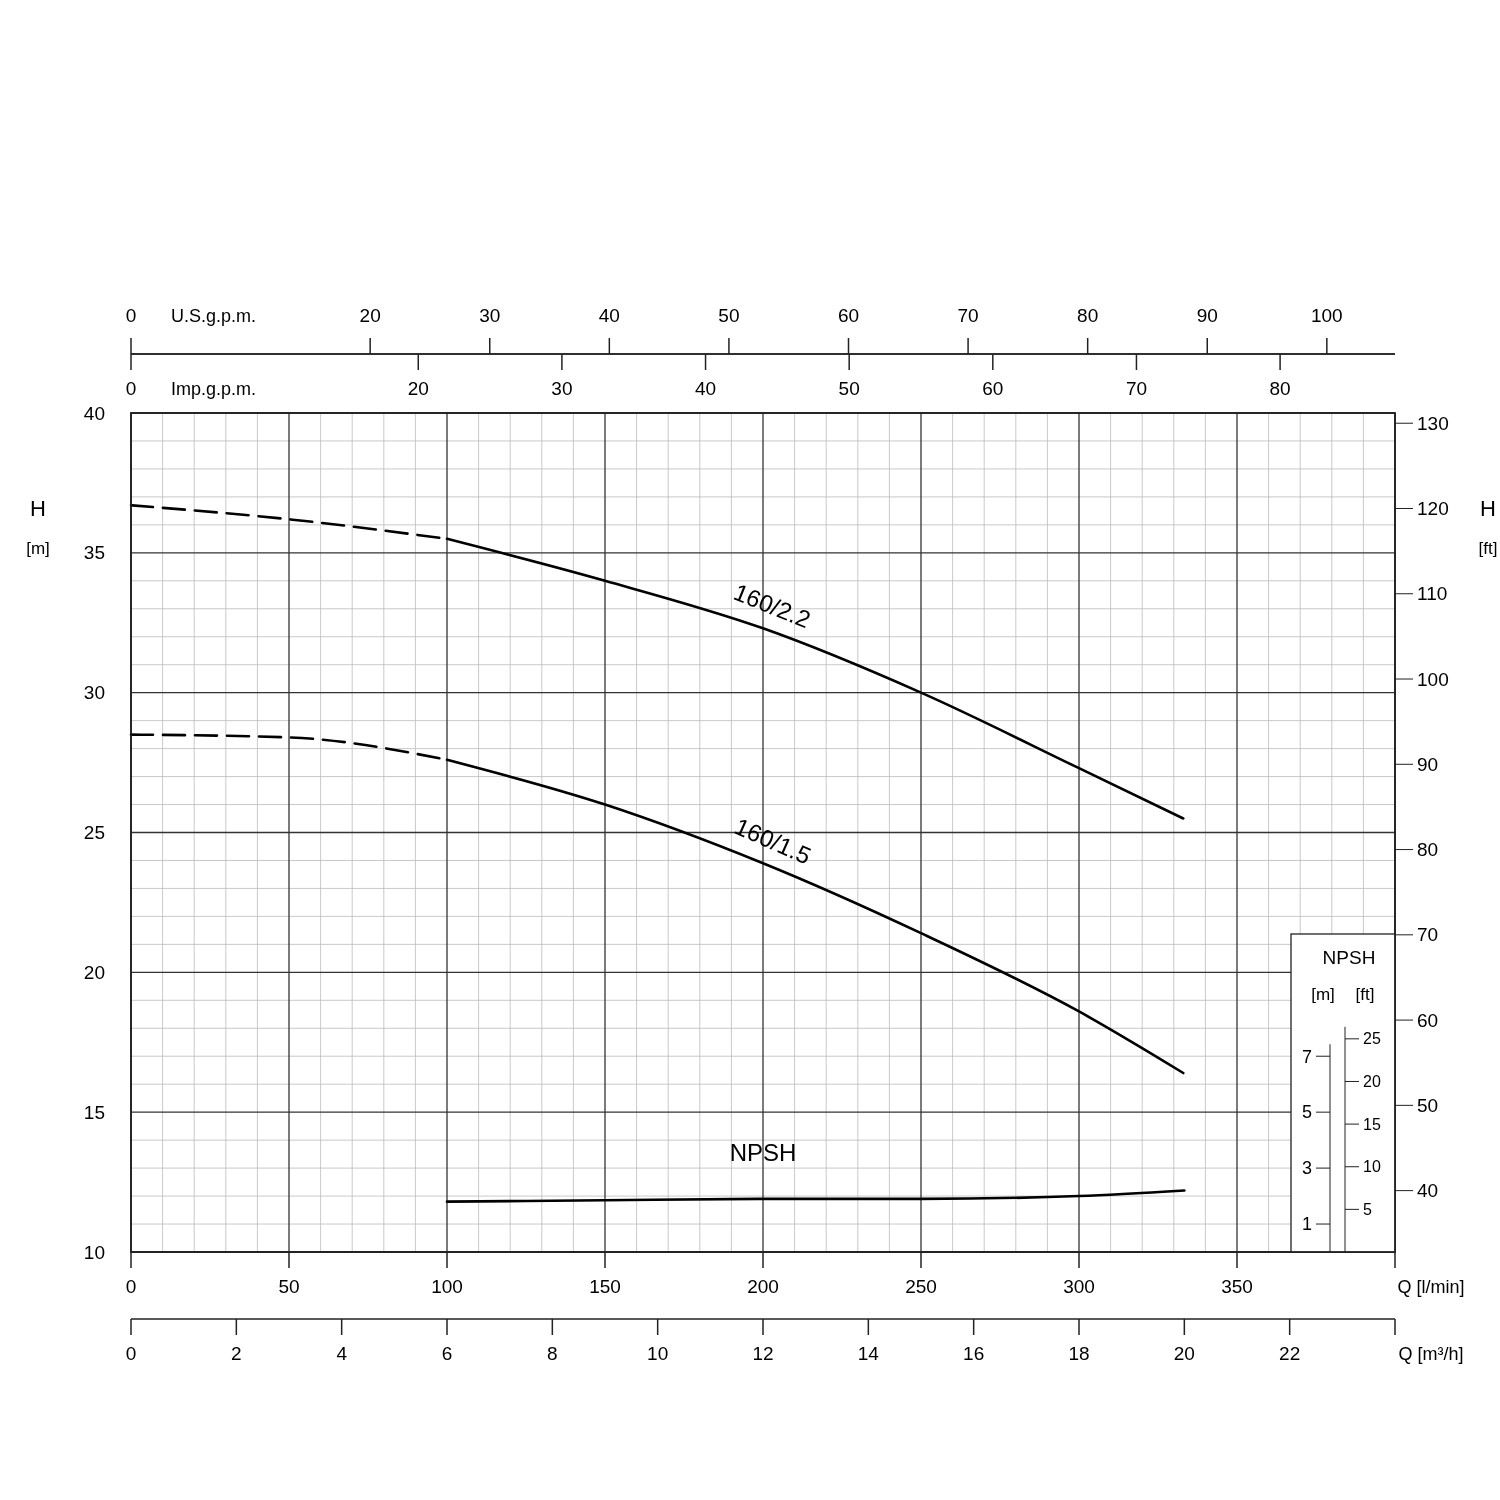 This screenshot has height=1500, width=1500. I want to click on y-tick-label: 40, so click(94, 413).